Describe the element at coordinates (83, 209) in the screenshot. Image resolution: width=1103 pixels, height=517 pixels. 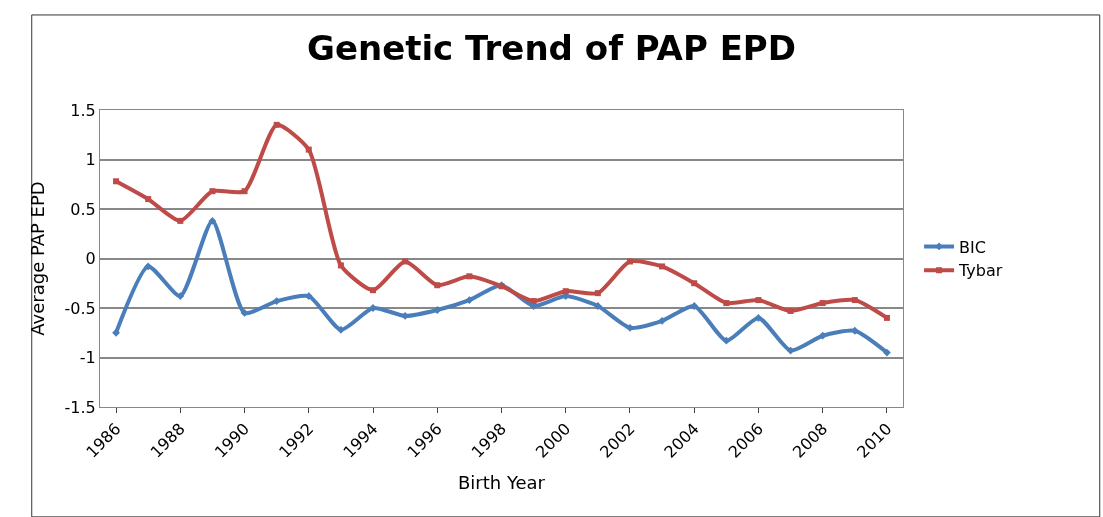
I see `y-tick-label: 0.5` at that location.